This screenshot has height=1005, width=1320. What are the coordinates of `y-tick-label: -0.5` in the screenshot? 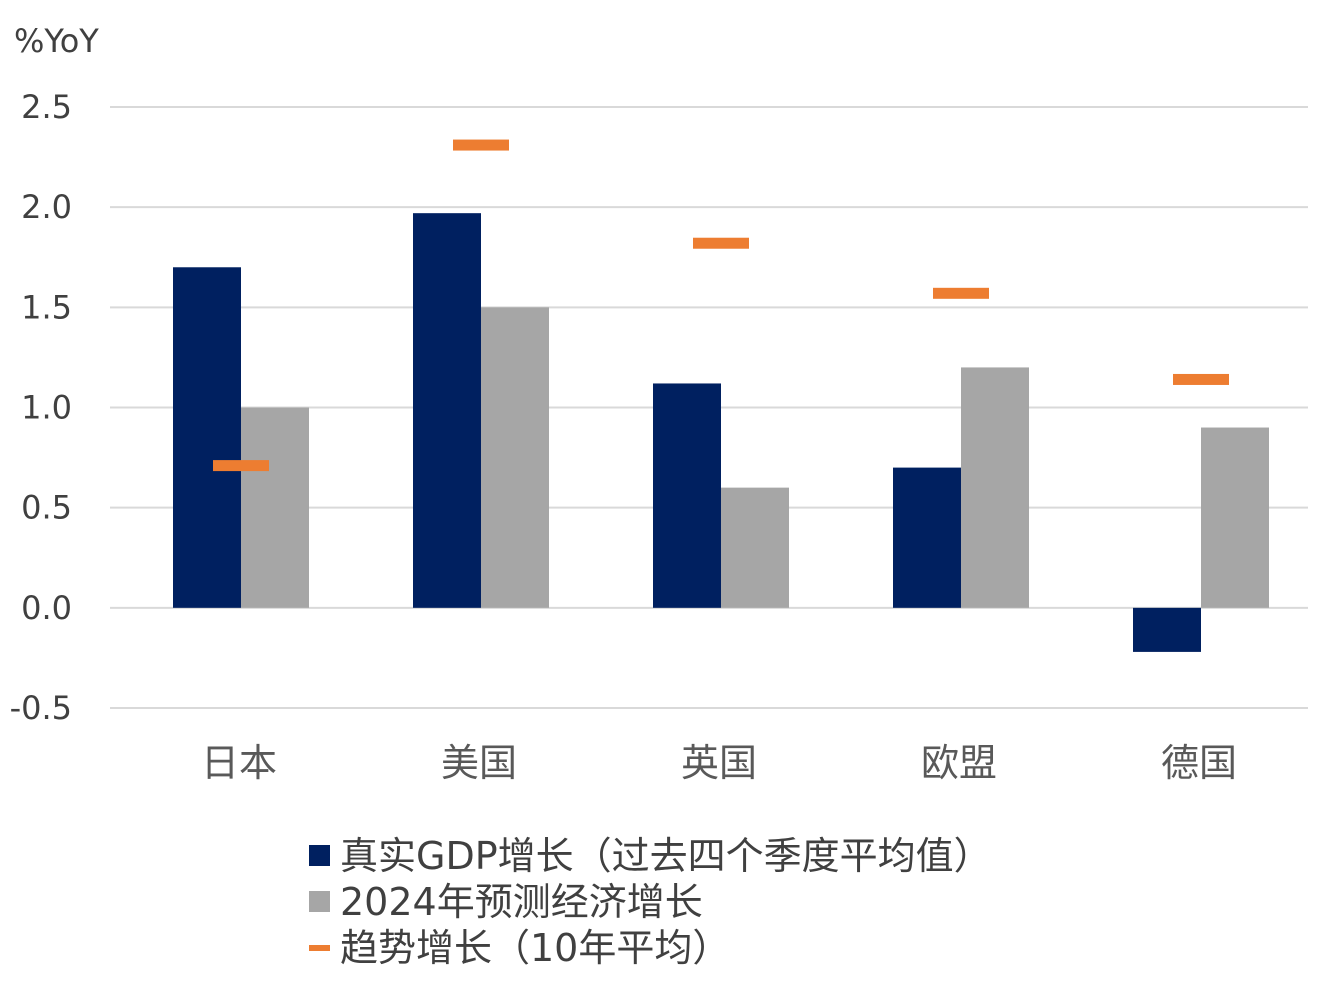 It's located at (41, 708).